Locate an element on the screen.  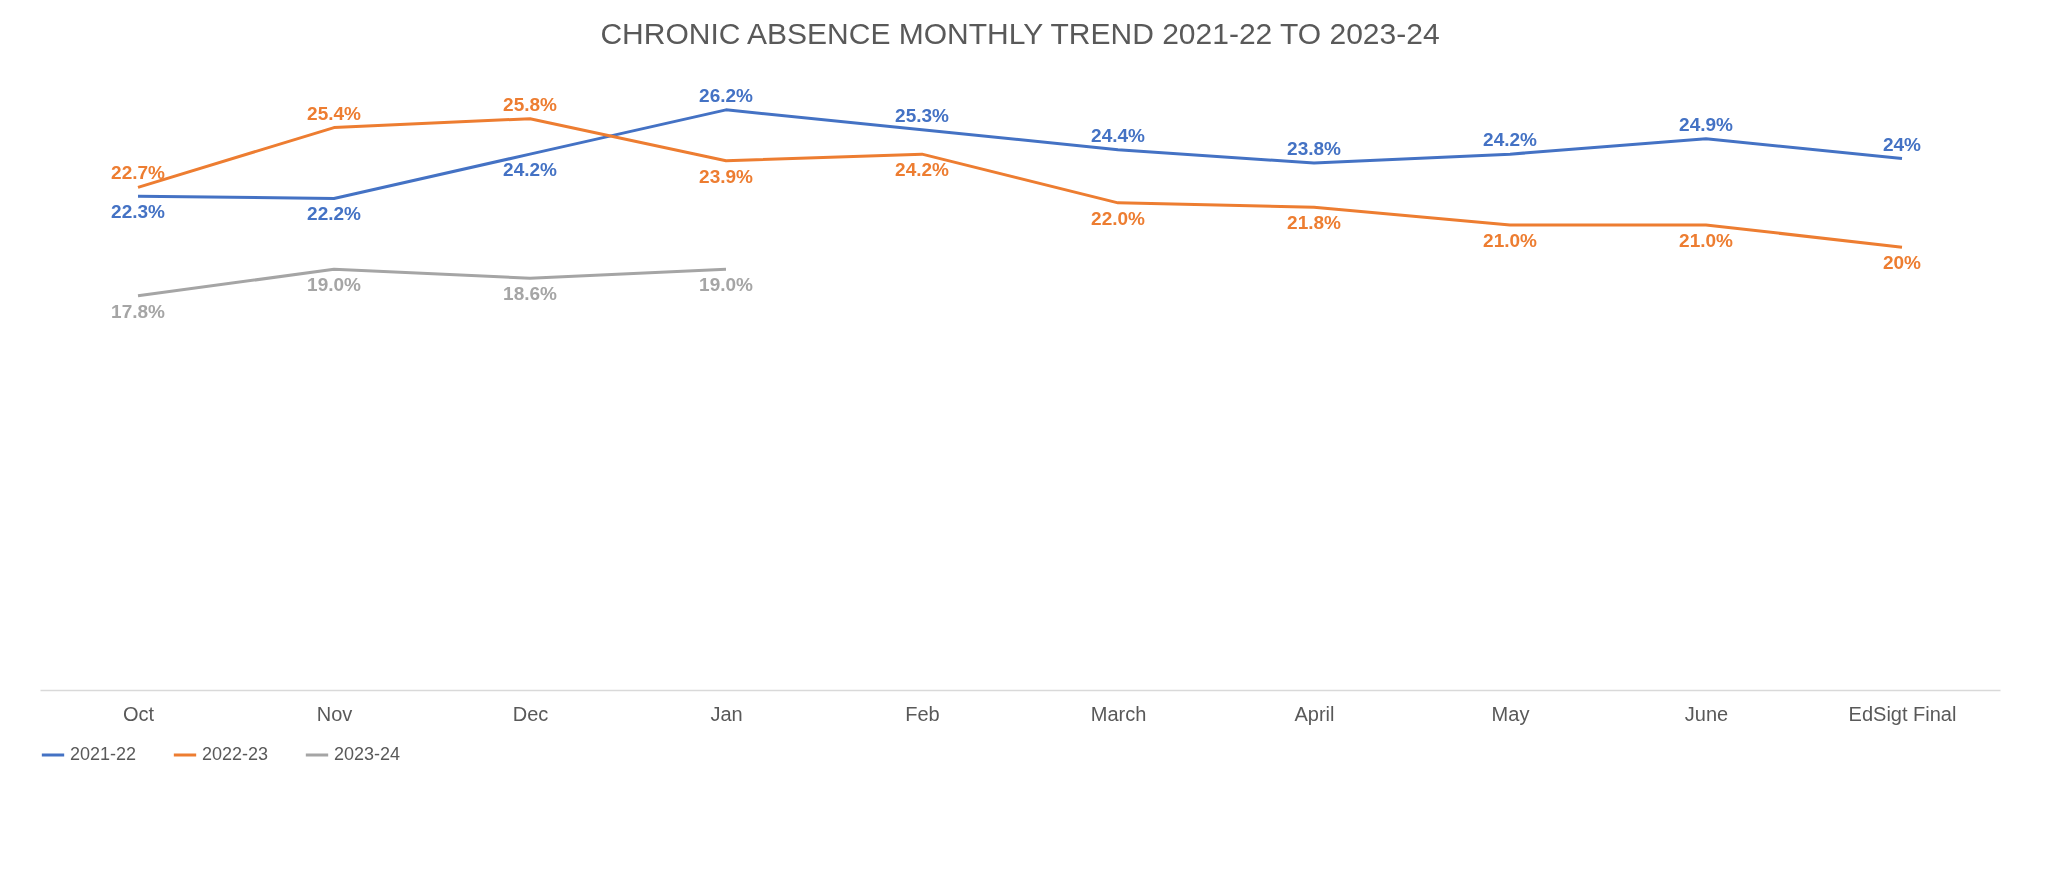
data-label: 25.8% is located at coordinates (530, 104).